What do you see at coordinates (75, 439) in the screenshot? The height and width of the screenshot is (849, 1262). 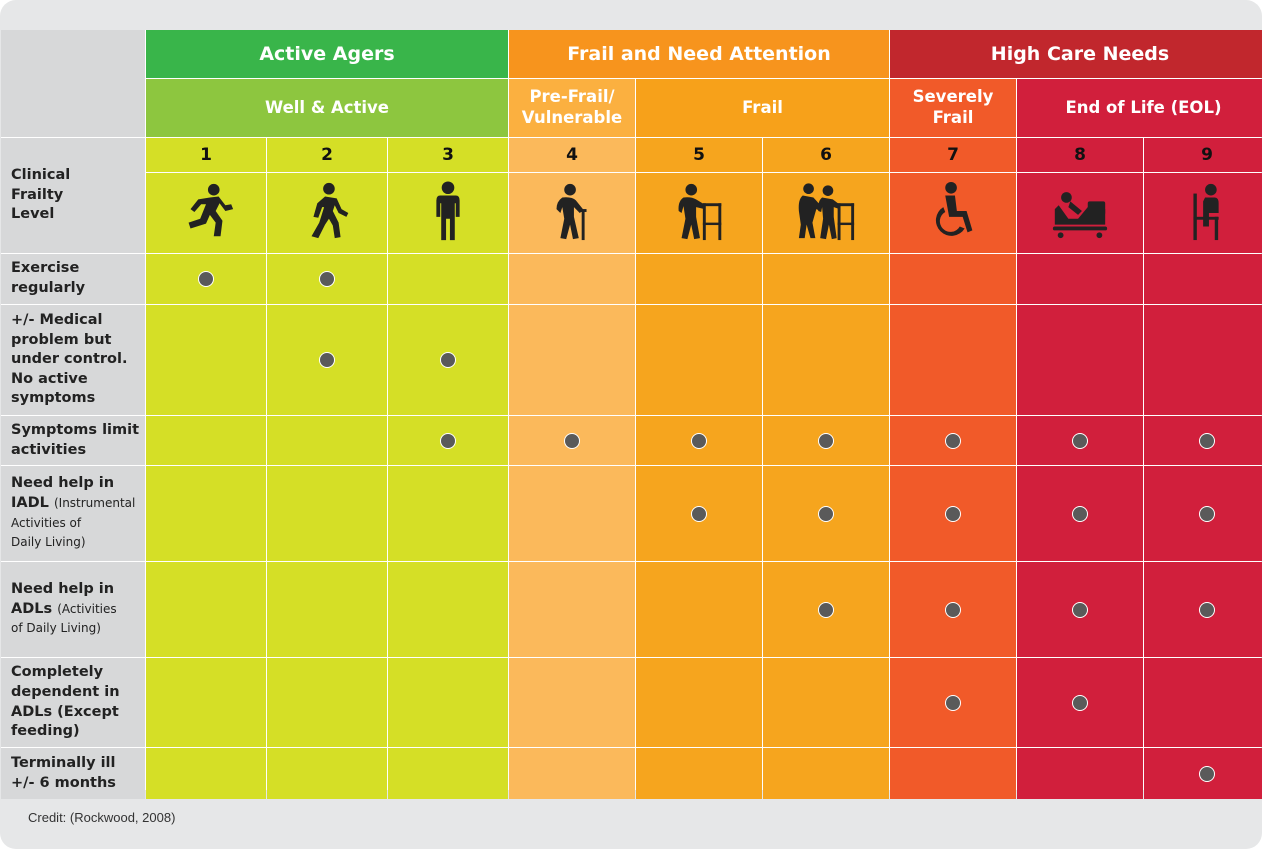 I see `row-label-text: Symptoms limit activities` at bounding box center [75, 439].